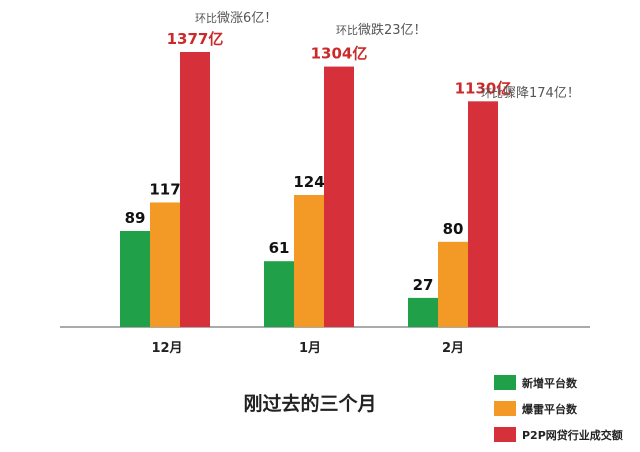 Image resolution: width=640 pixels, height=452 pixels. I want to click on category-label-1: 12月, so click(166, 348).